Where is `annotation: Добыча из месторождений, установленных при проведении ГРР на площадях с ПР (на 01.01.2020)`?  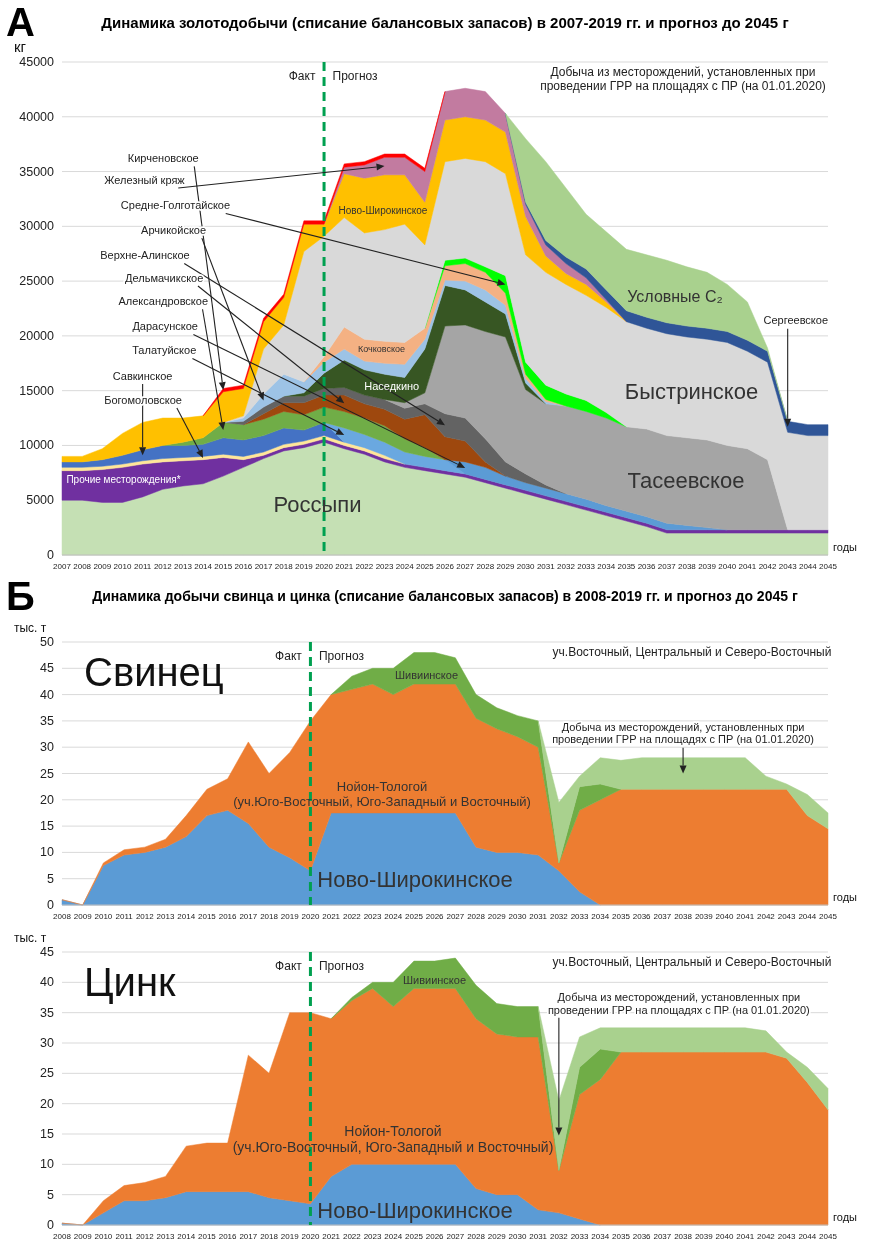 annotation: Добыча из месторождений, установленных при проведении ГРР на площадях с ПР (на 01.01.2020) is located at coordinates (683, 78).